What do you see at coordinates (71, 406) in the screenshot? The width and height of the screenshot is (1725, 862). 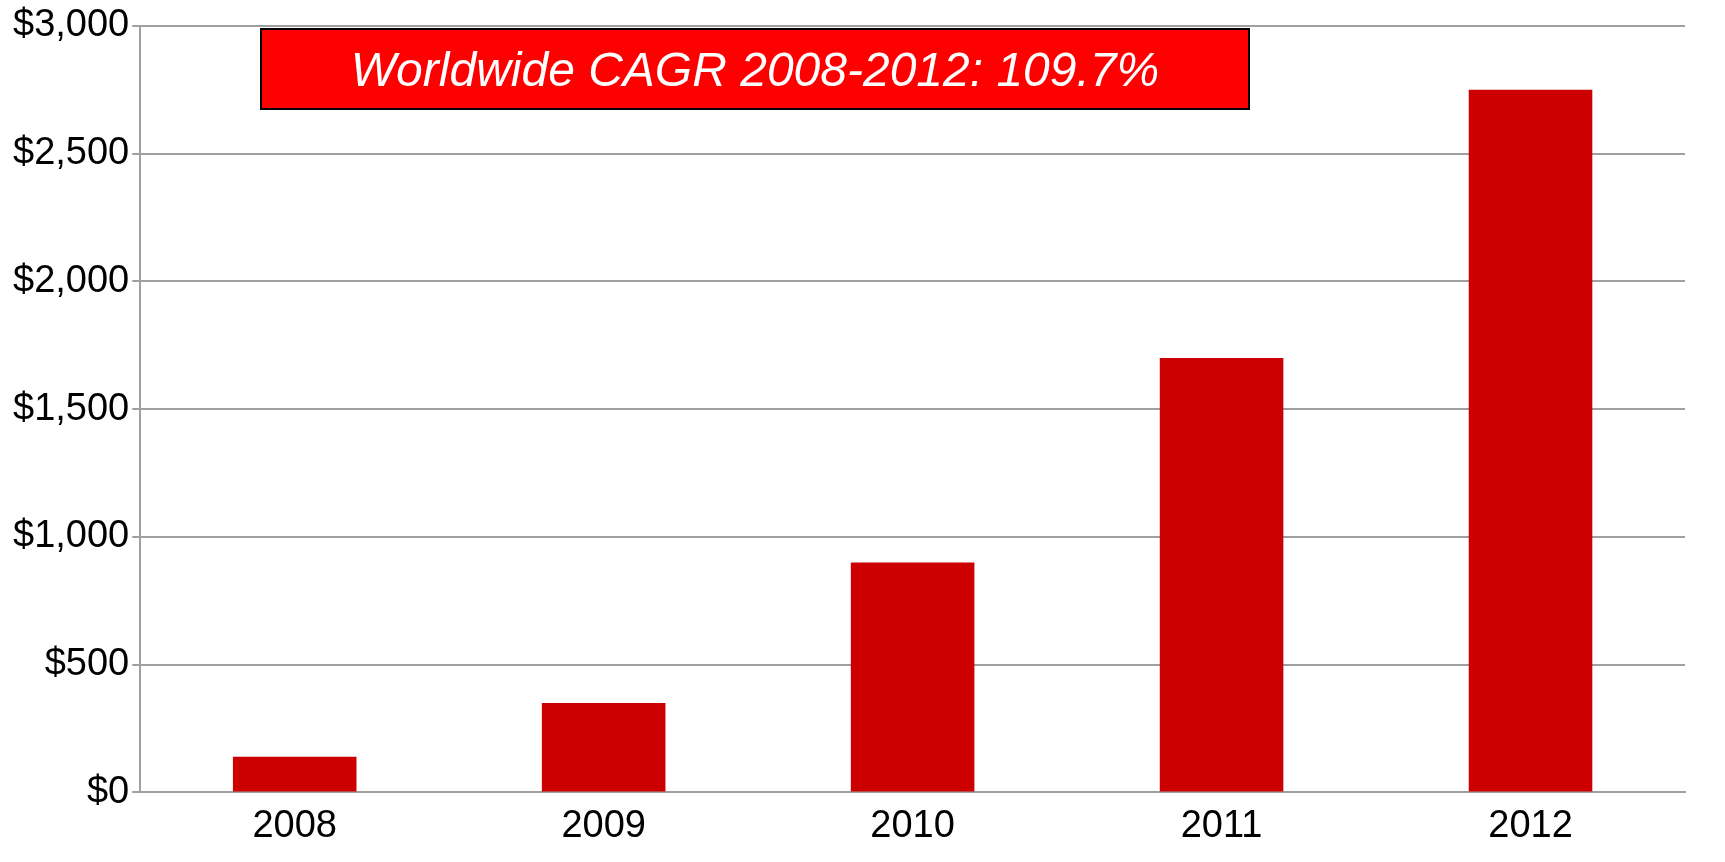 I see `y-tick-label: $1,500` at bounding box center [71, 406].